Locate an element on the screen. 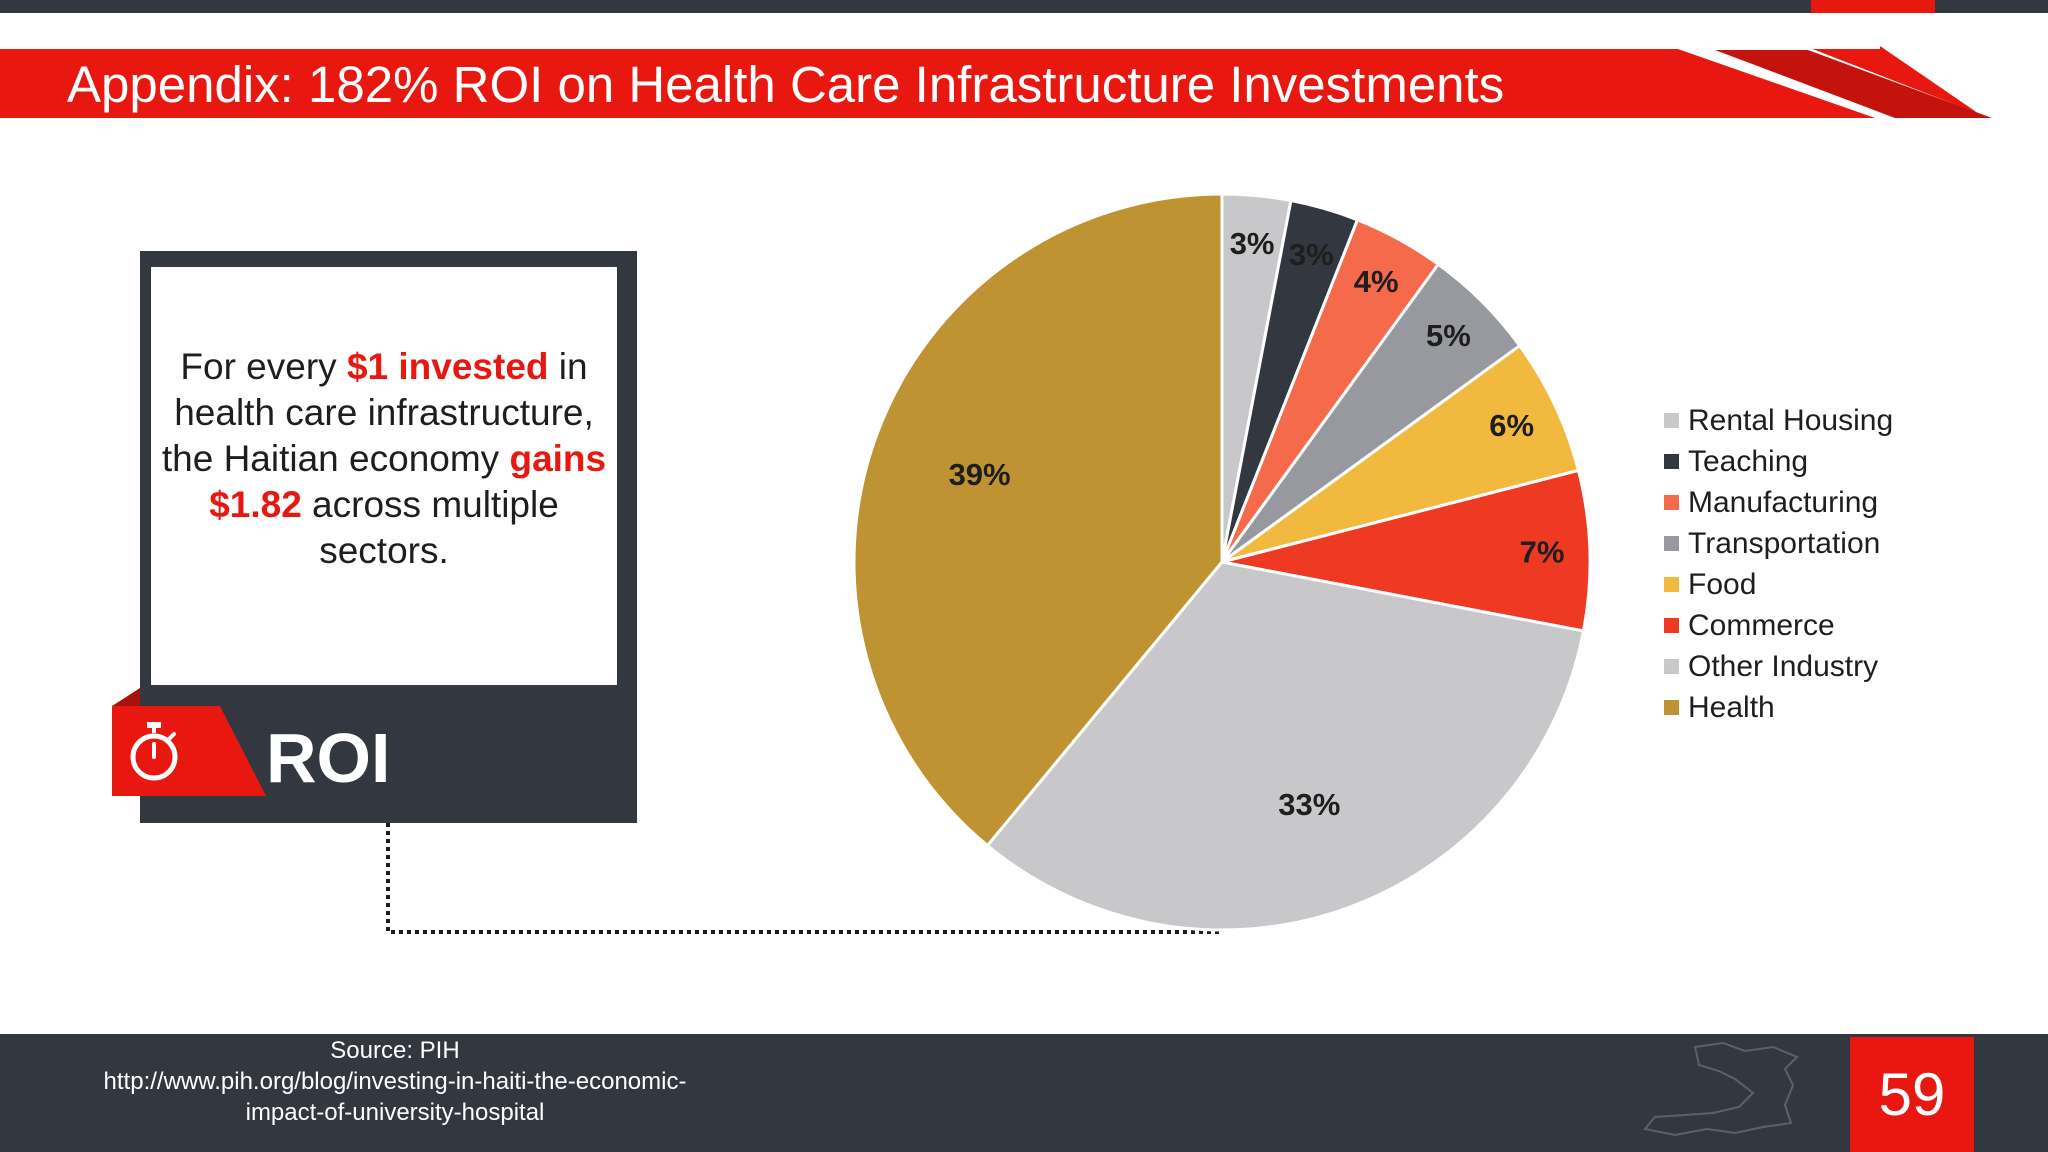 Image resolution: width=2048 pixels, height=1152 pixels. pie-slice-commerce is located at coordinates (1406, 550).